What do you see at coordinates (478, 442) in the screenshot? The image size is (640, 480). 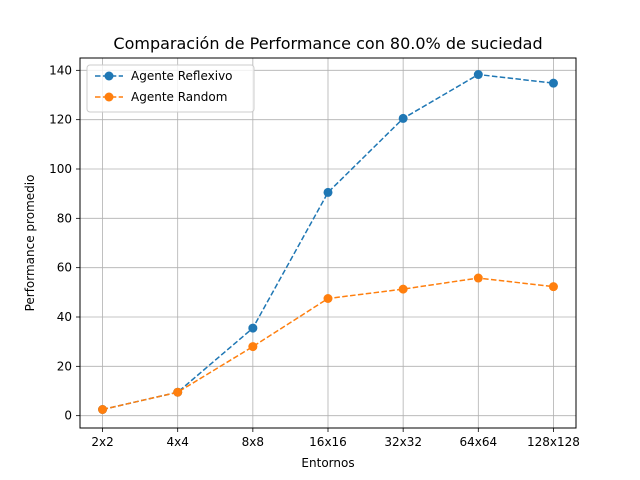 I see `x-tick-label: 64x64` at bounding box center [478, 442].